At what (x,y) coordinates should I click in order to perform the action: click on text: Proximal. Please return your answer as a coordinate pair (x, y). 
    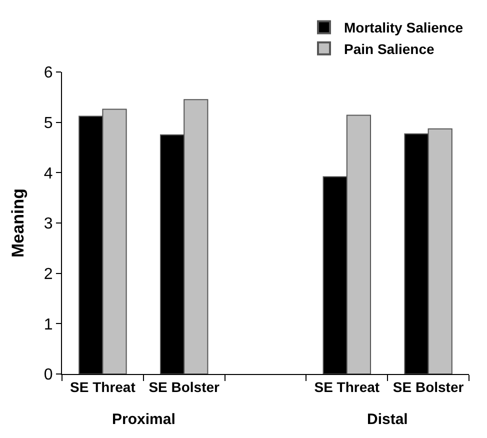
    Looking at the image, I should click on (144, 419).